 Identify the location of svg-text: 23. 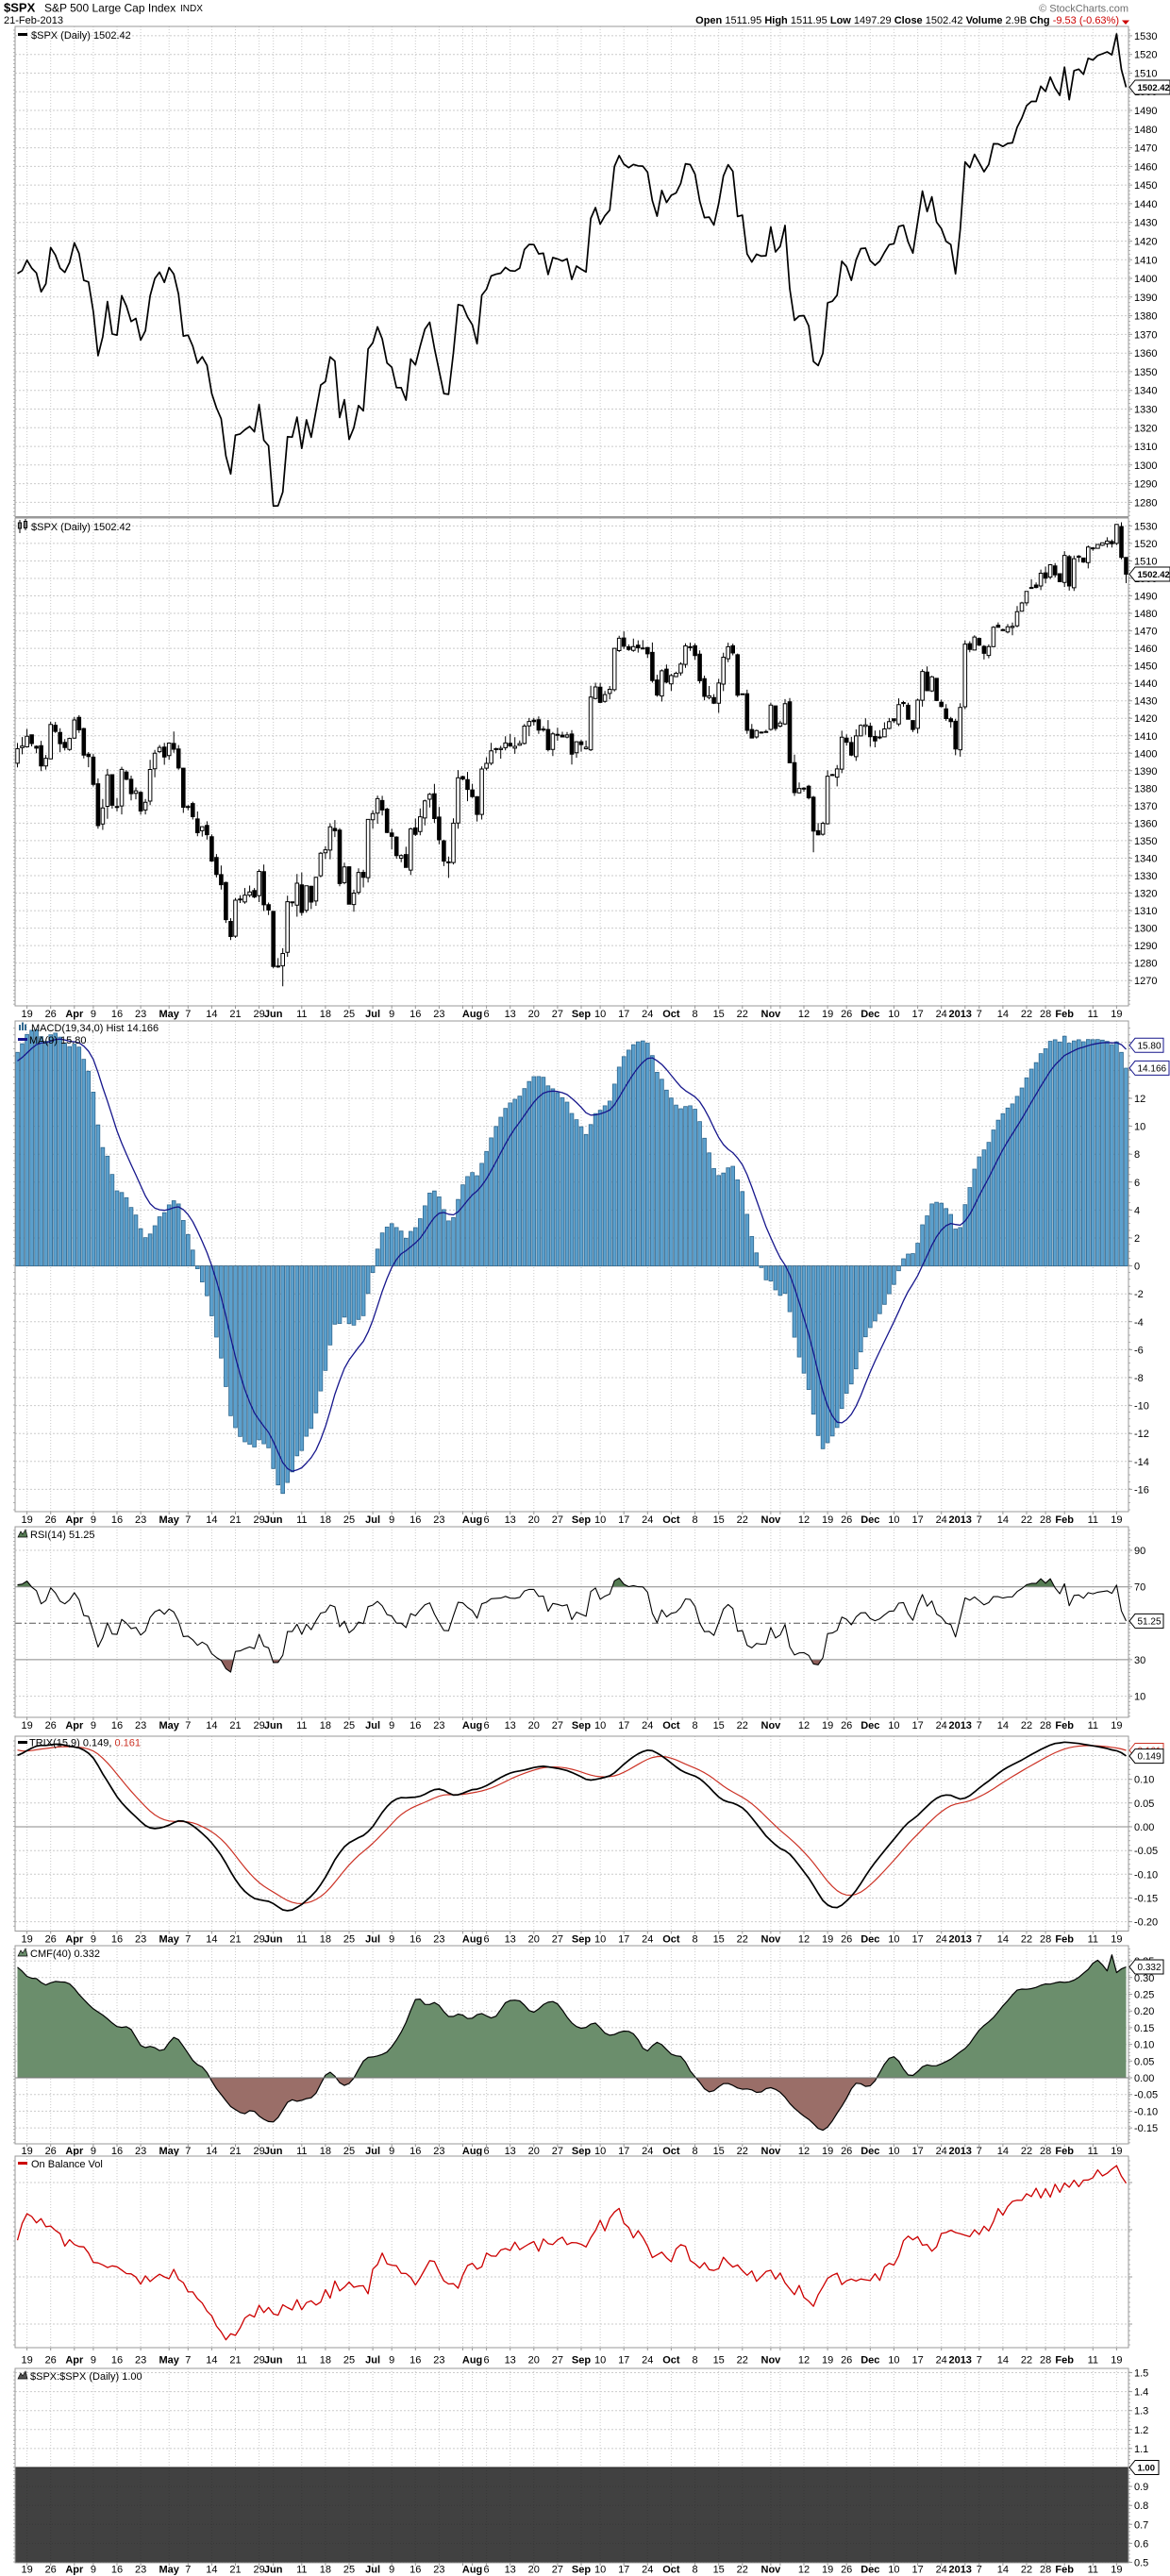
(140, 2151).